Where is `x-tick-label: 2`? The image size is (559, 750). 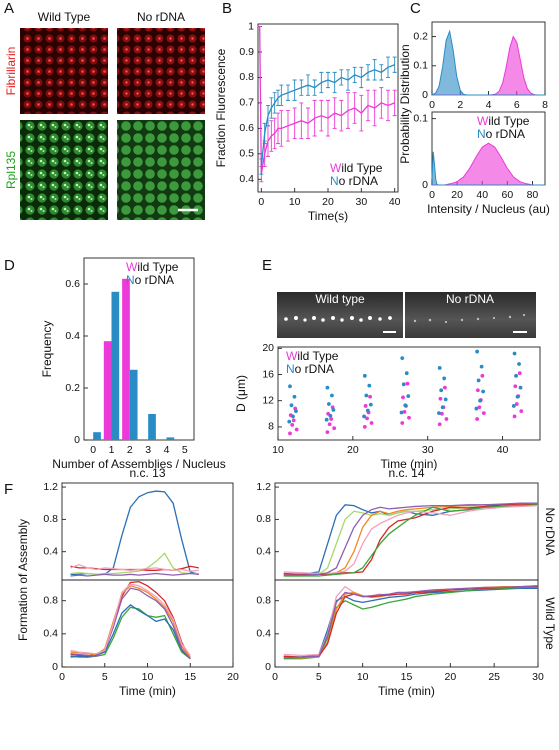 x-tick-label: 2 is located at coordinates (460, 105).